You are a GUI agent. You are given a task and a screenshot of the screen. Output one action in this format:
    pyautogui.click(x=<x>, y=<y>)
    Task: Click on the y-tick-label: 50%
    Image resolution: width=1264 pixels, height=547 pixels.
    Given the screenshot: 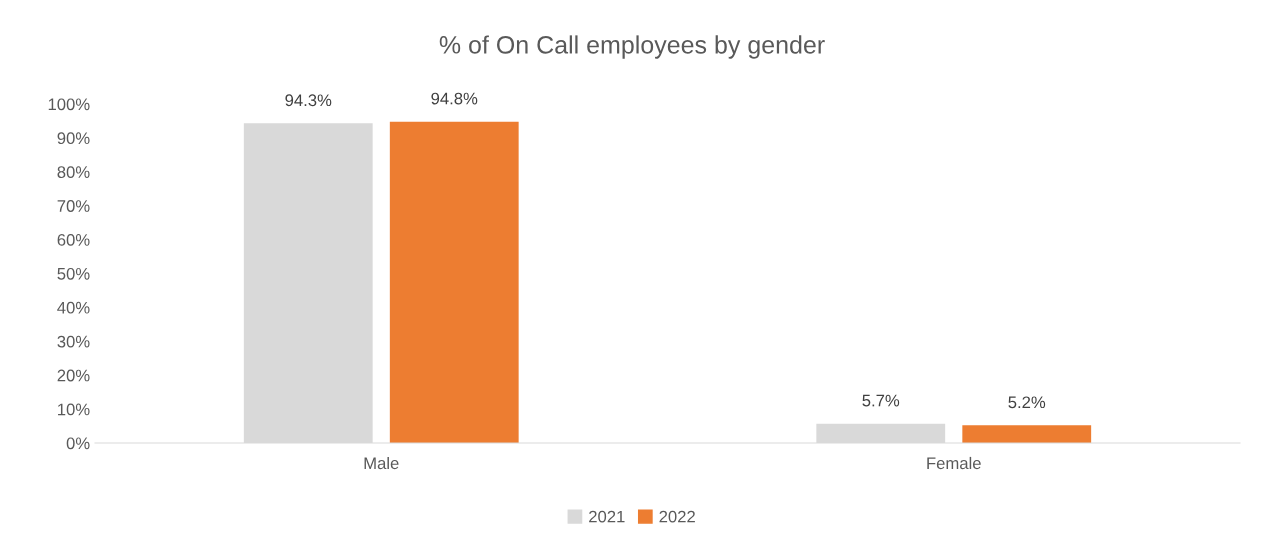 What is the action you would take?
    pyautogui.click(x=73, y=273)
    